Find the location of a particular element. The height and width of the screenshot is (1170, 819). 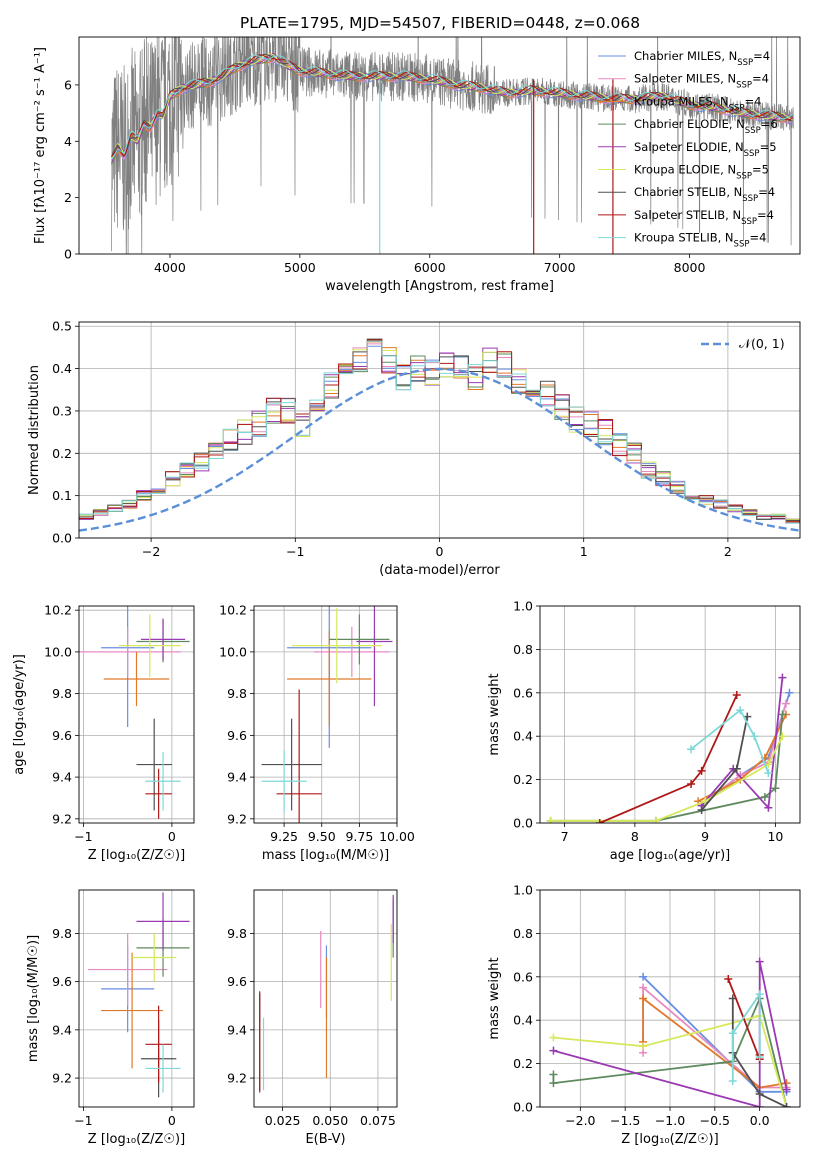

z-massweight-lines is located at coordinates (670, 1032).